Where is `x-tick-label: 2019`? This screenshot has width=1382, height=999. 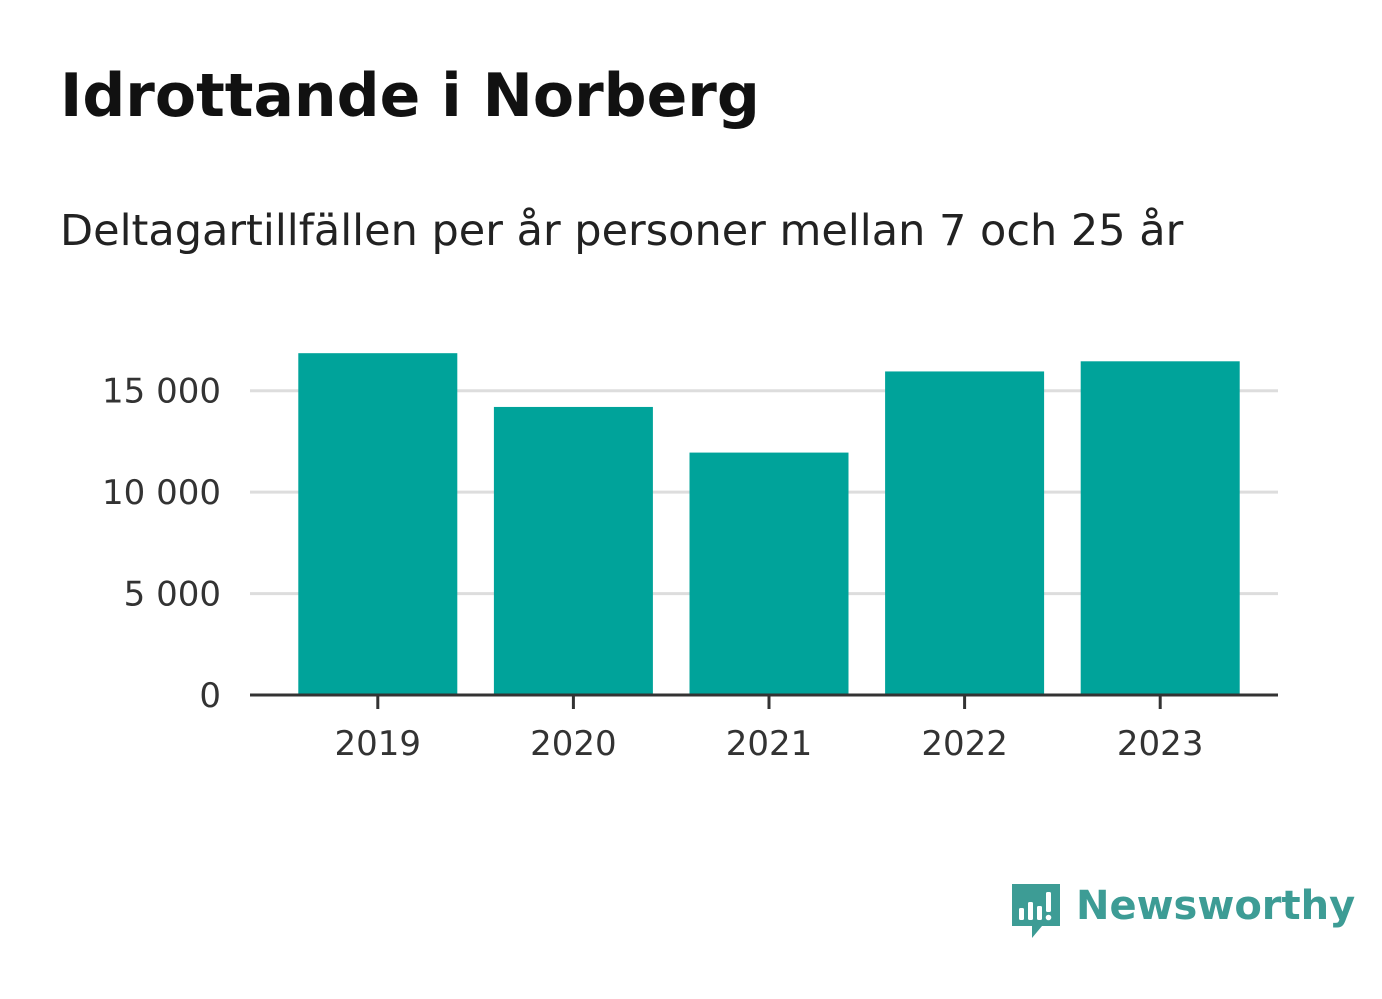 x-tick-label: 2019 is located at coordinates (378, 744).